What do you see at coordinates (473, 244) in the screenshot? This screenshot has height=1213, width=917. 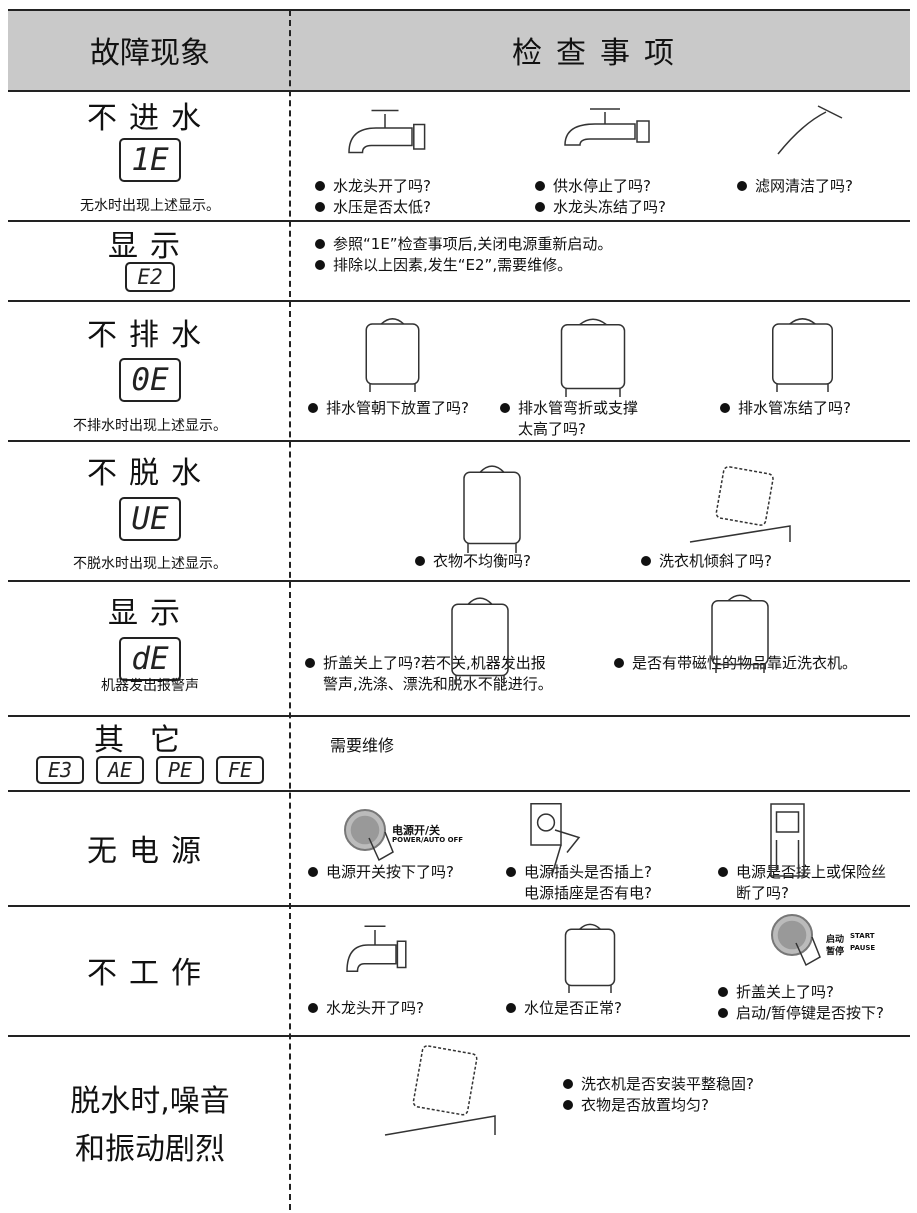 I see `check-line: 参照“1E”检查事项后,关闭电源重新启动。` at bounding box center [473, 244].